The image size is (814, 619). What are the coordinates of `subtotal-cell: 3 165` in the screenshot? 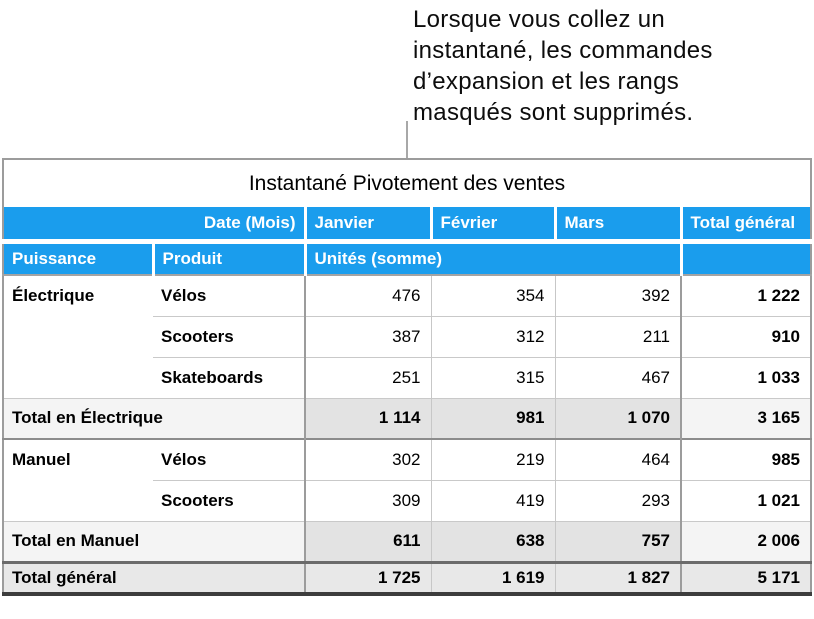 It's located at (745, 418).